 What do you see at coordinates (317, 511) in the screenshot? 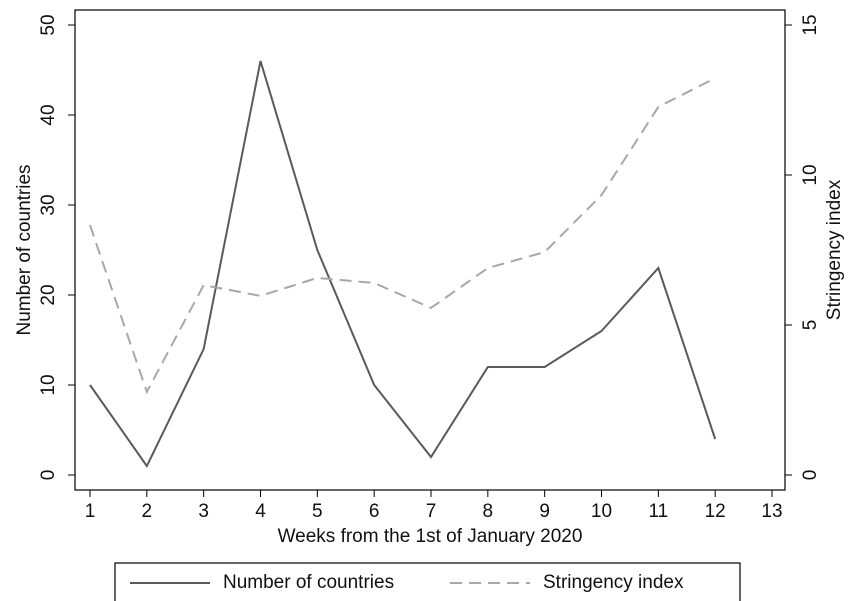
I see `x-tick-label: 5` at bounding box center [317, 511].